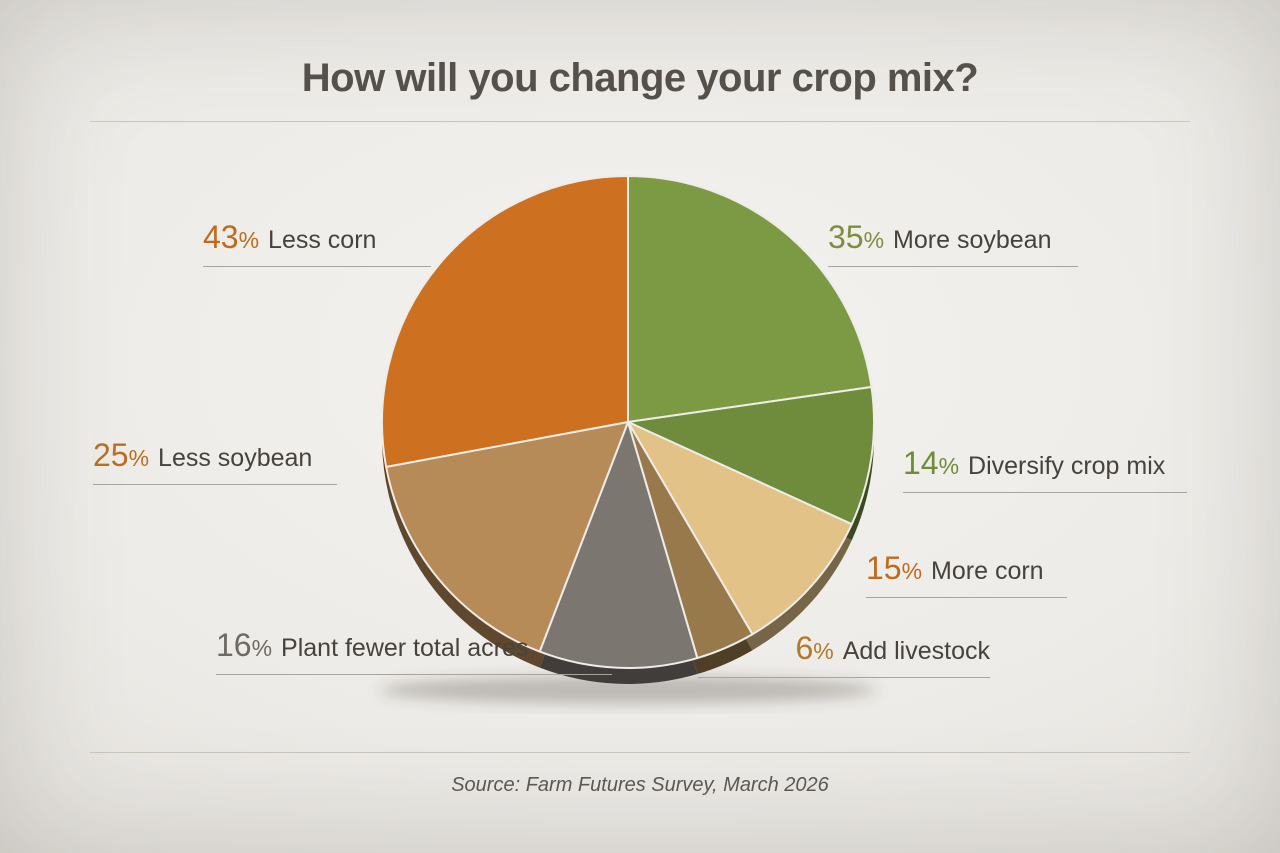  I want to click on pct-value: 16%, so click(244, 645).